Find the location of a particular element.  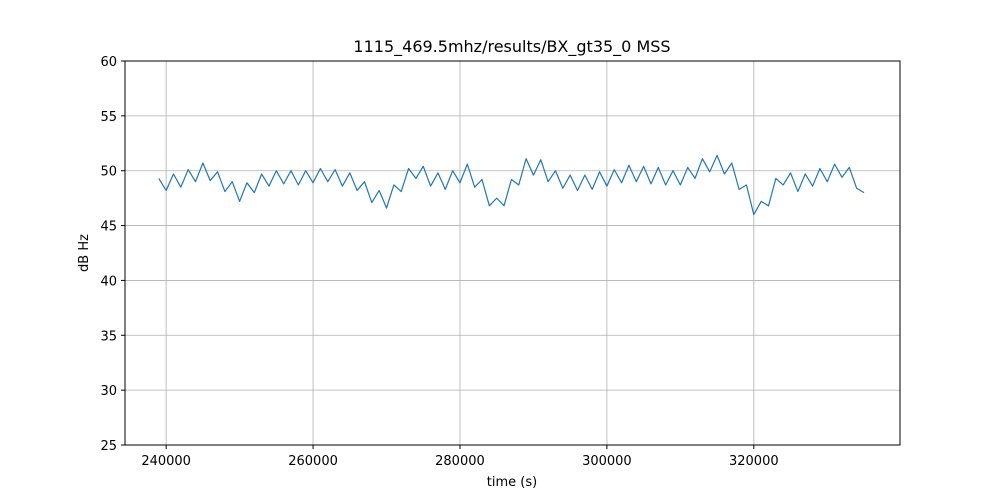

x-tick-label: 240000 is located at coordinates (166, 461).